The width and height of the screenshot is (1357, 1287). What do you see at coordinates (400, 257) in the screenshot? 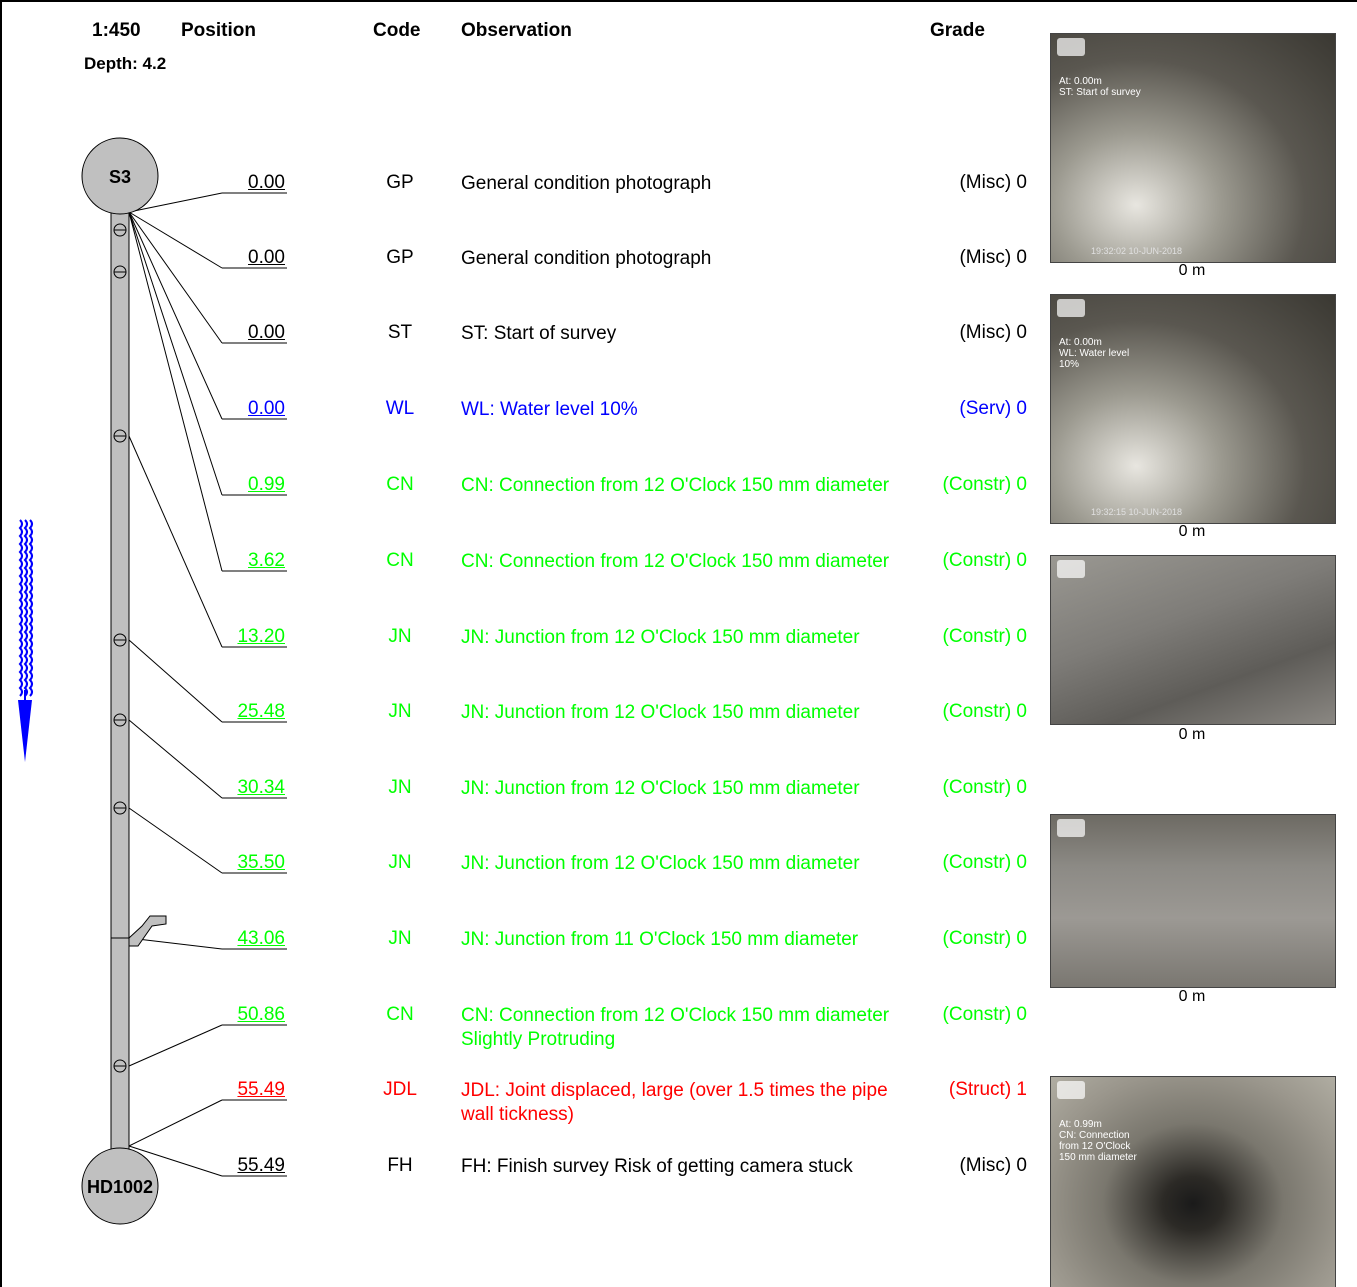
I see `code-value: GP` at bounding box center [400, 257].